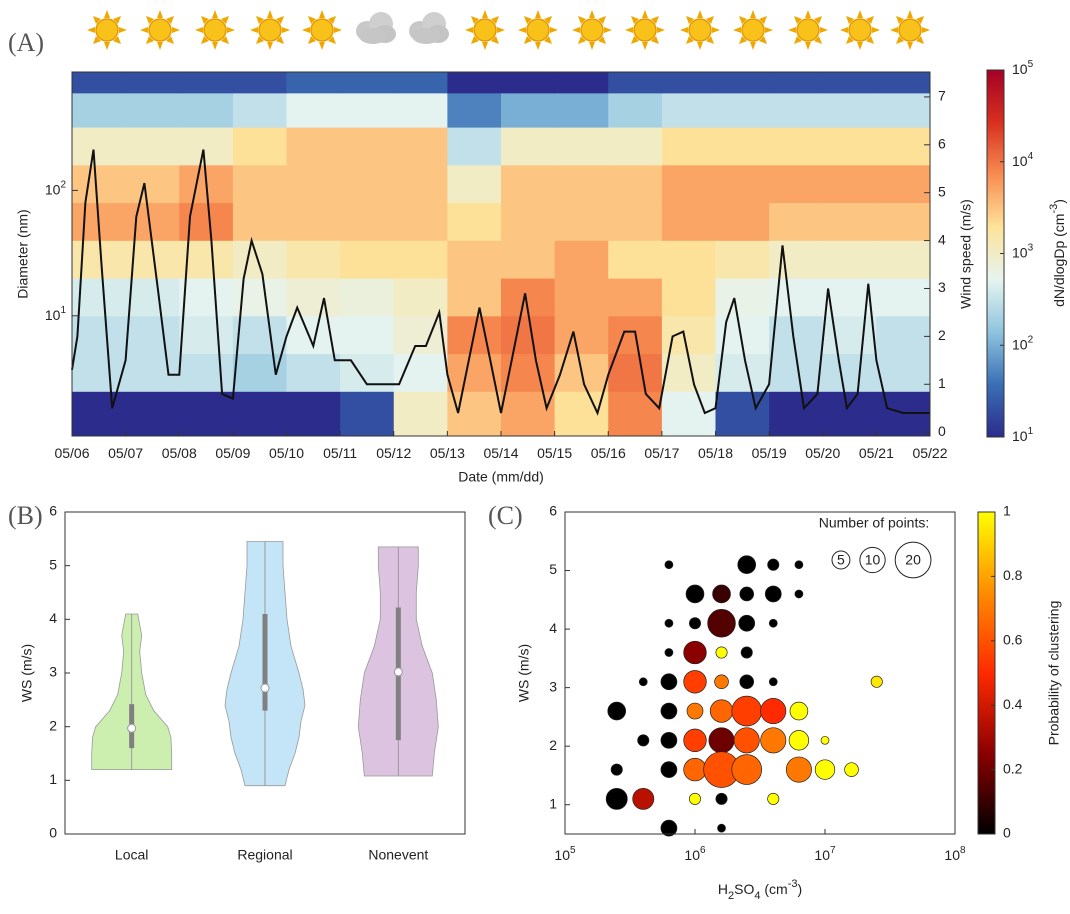 The width and height of the screenshot is (1070, 914). What do you see at coordinates (232, 453) in the screenshot?
I see `x-tick-label-base: 05/09` at bounding box center [232, 453].